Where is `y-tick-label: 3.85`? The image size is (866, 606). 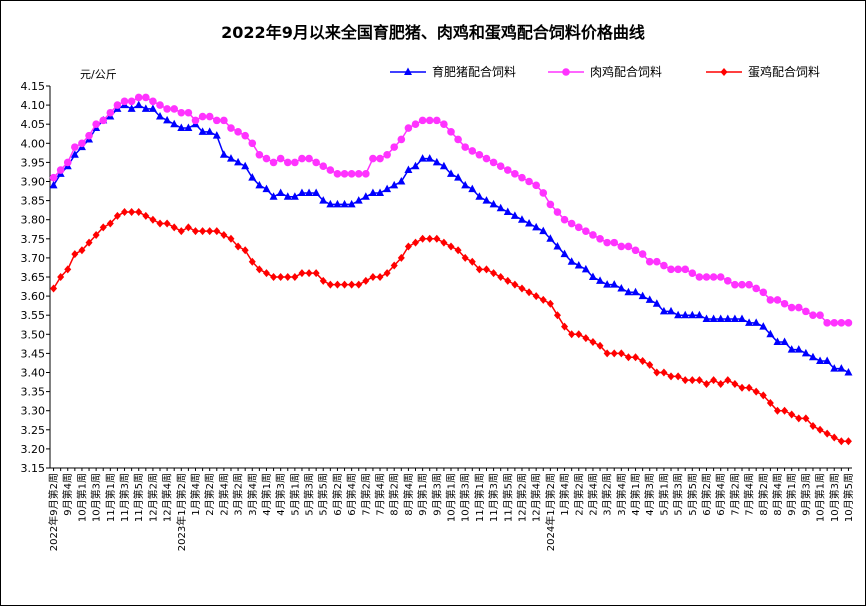
y-tick-label: 3.85 is located at coordinates (33, 201).